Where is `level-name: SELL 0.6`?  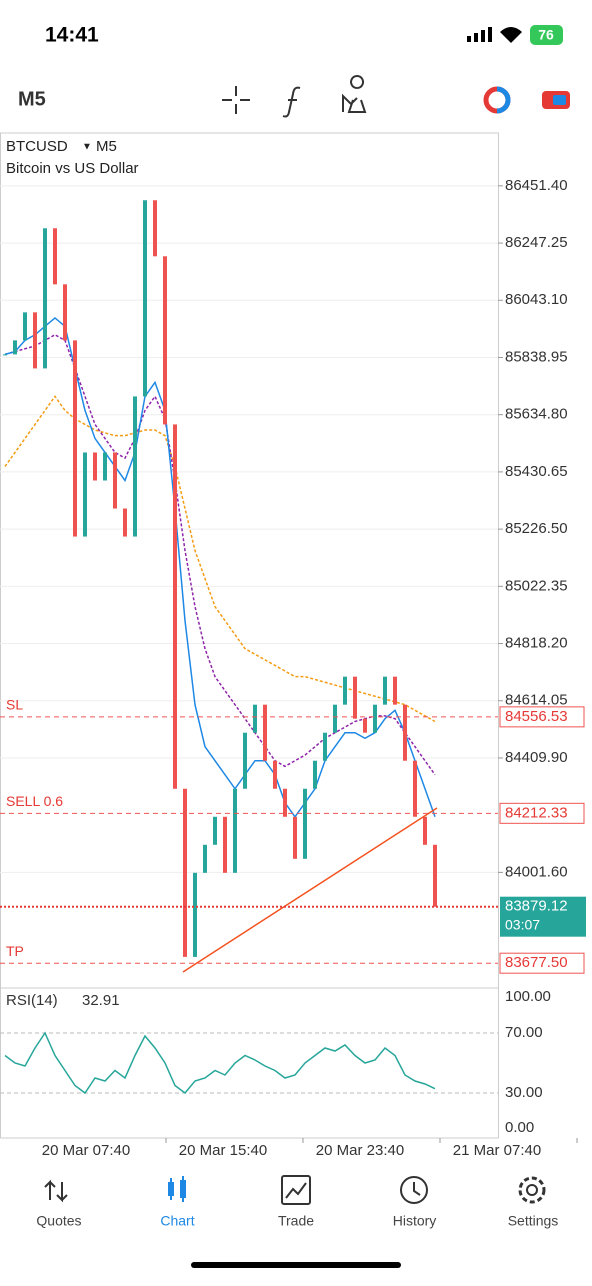
level-name: SELL 0.6 is located at coordinates (34, 801).